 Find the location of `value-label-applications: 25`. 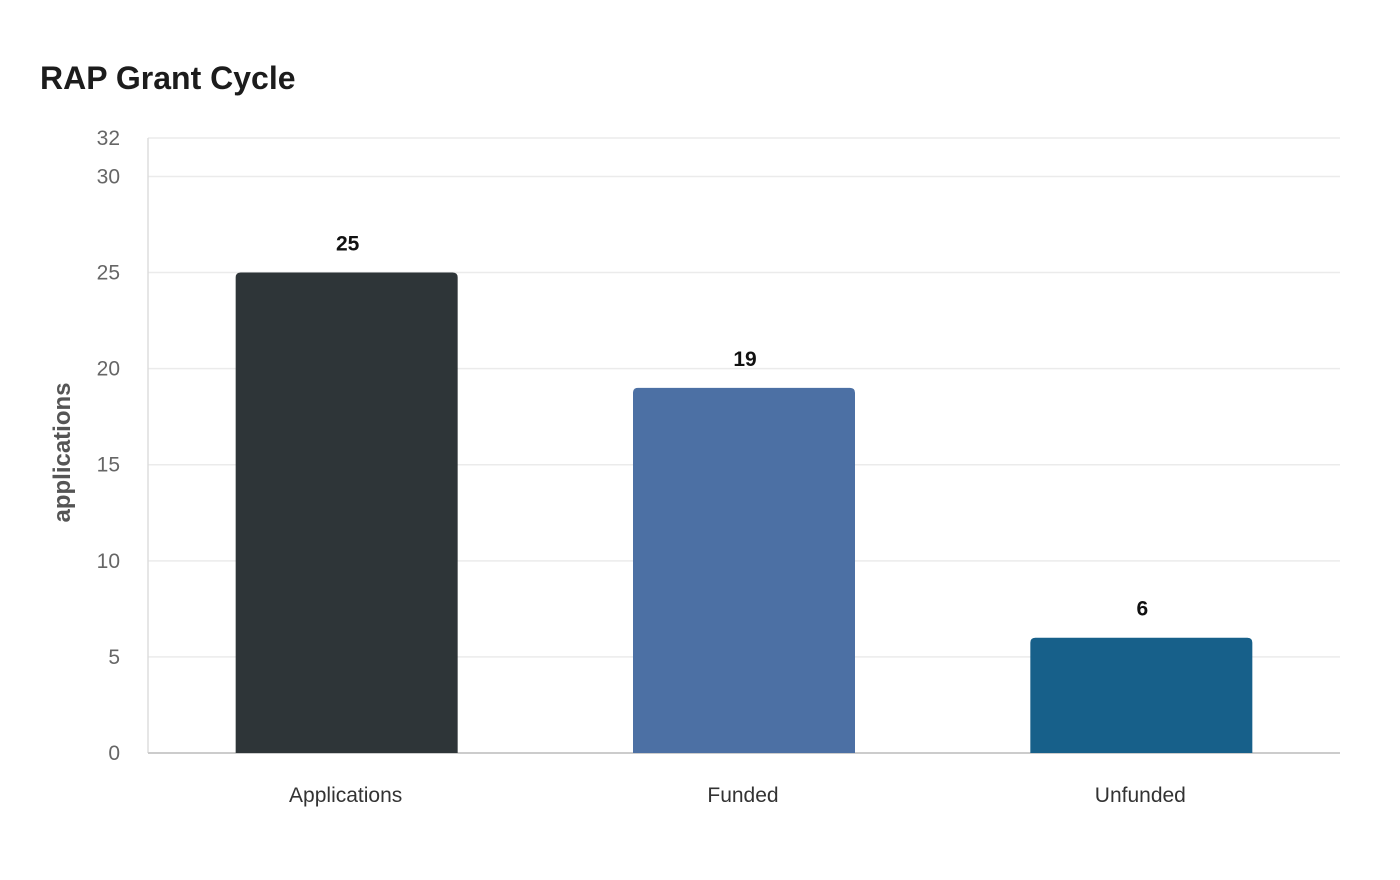

value-label-applications: 25 is located at coordinates (348, 244).